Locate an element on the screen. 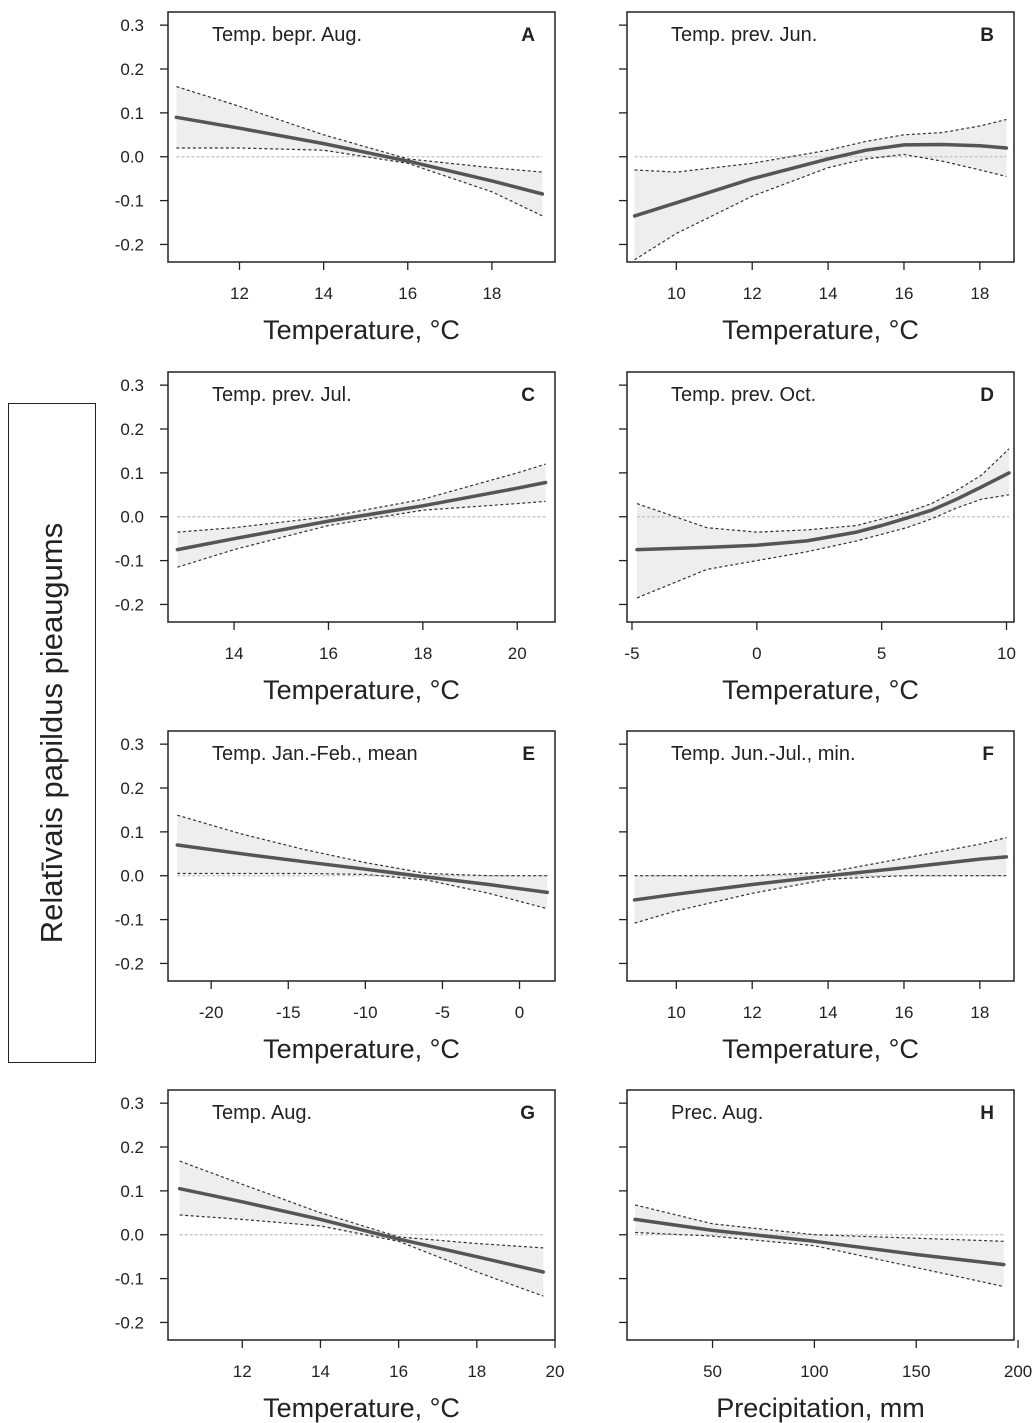 The height and width of the screenshot is (1423, 1036). panel-letter: G is located at coordinates (527, 1113).